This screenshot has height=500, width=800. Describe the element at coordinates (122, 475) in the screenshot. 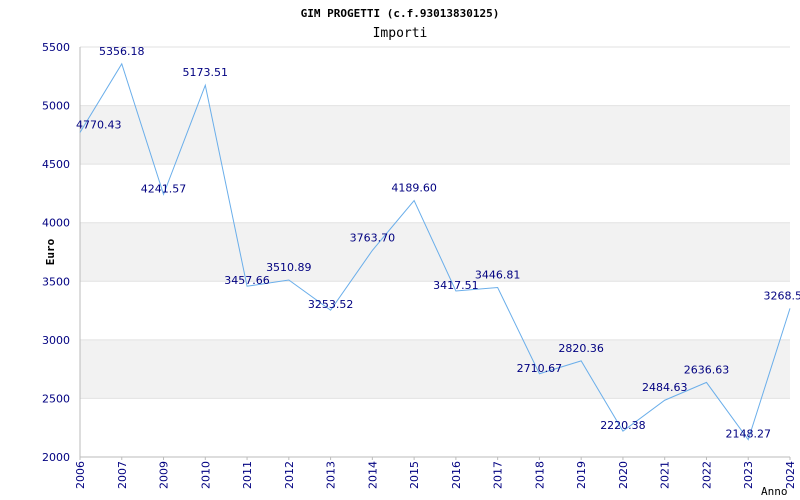

I see `x-tick-label: 2007` at that location.